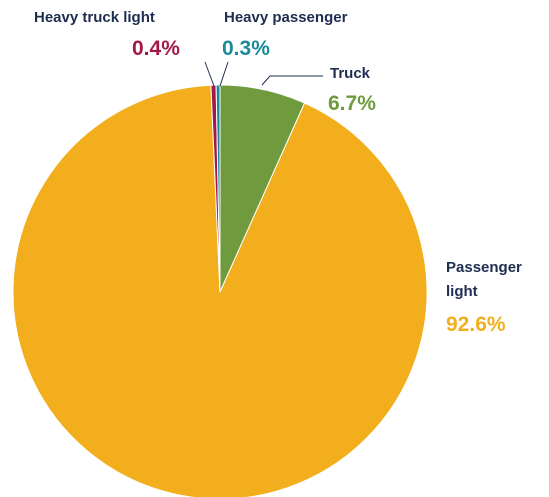  Describe the element at coordinates (156, 48) in the screenshot. I see `slice-value: 0.4%` at that location.